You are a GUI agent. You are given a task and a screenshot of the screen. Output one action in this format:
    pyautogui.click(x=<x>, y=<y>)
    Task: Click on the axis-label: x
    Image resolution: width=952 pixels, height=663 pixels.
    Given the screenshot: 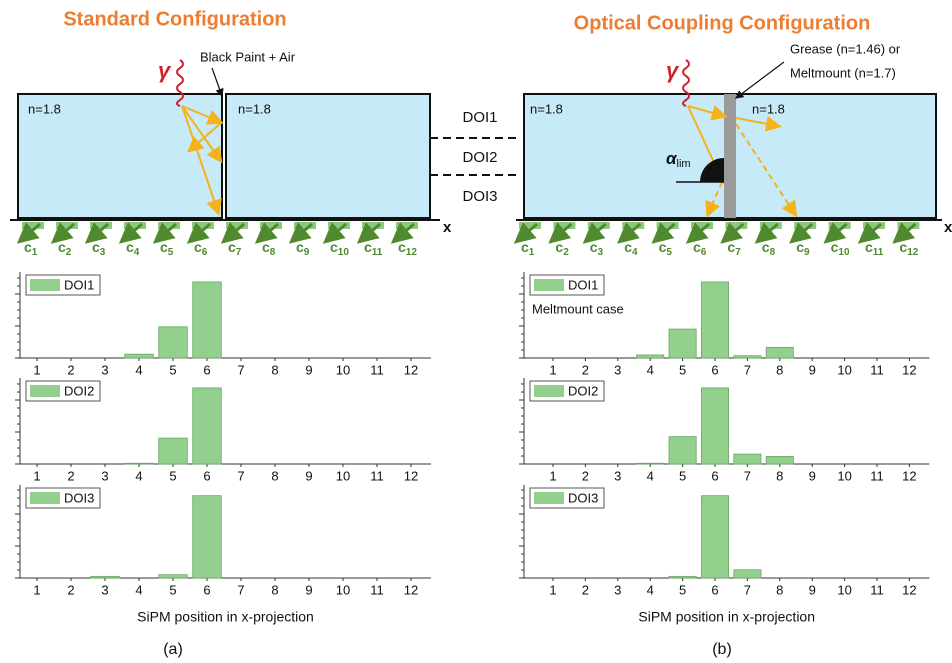 What is the action you would take?
    pyautogui.click(x=948, y=227)
    